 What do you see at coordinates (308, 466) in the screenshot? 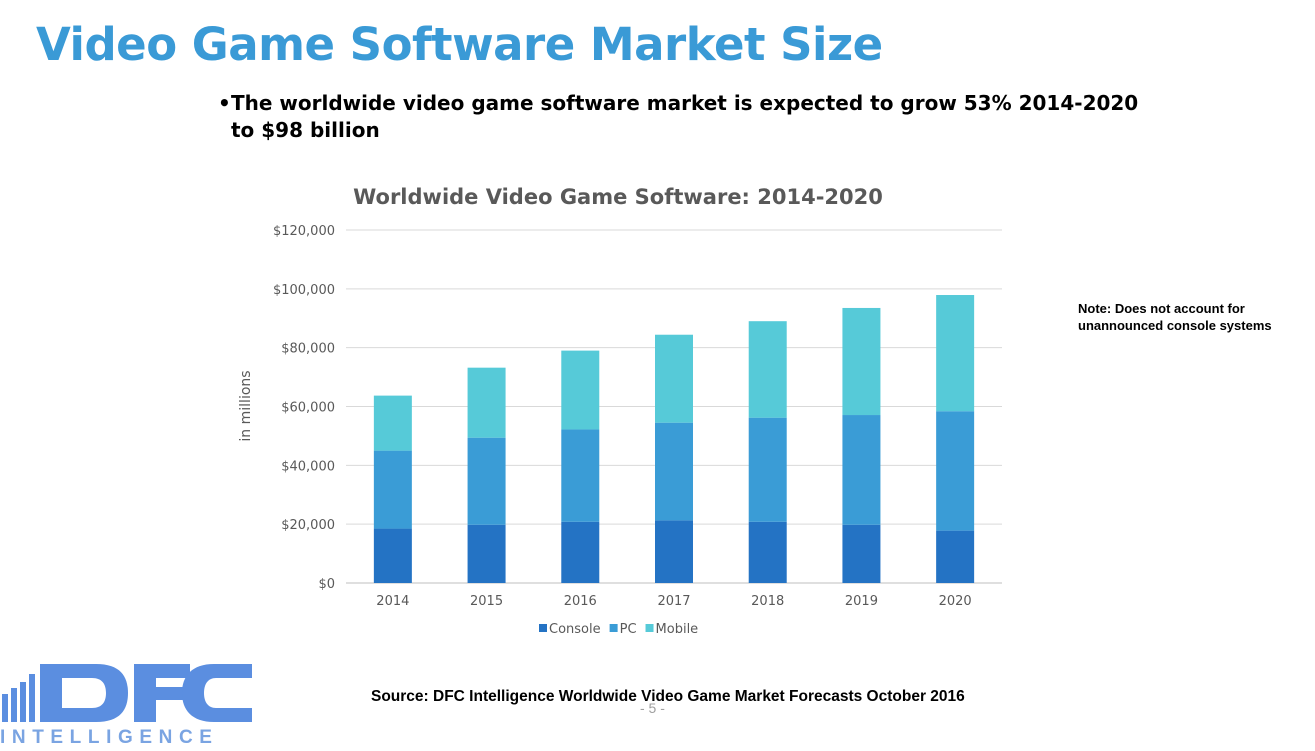
I see `y-tick-label: $40,000` at bounding box center [308, 466].